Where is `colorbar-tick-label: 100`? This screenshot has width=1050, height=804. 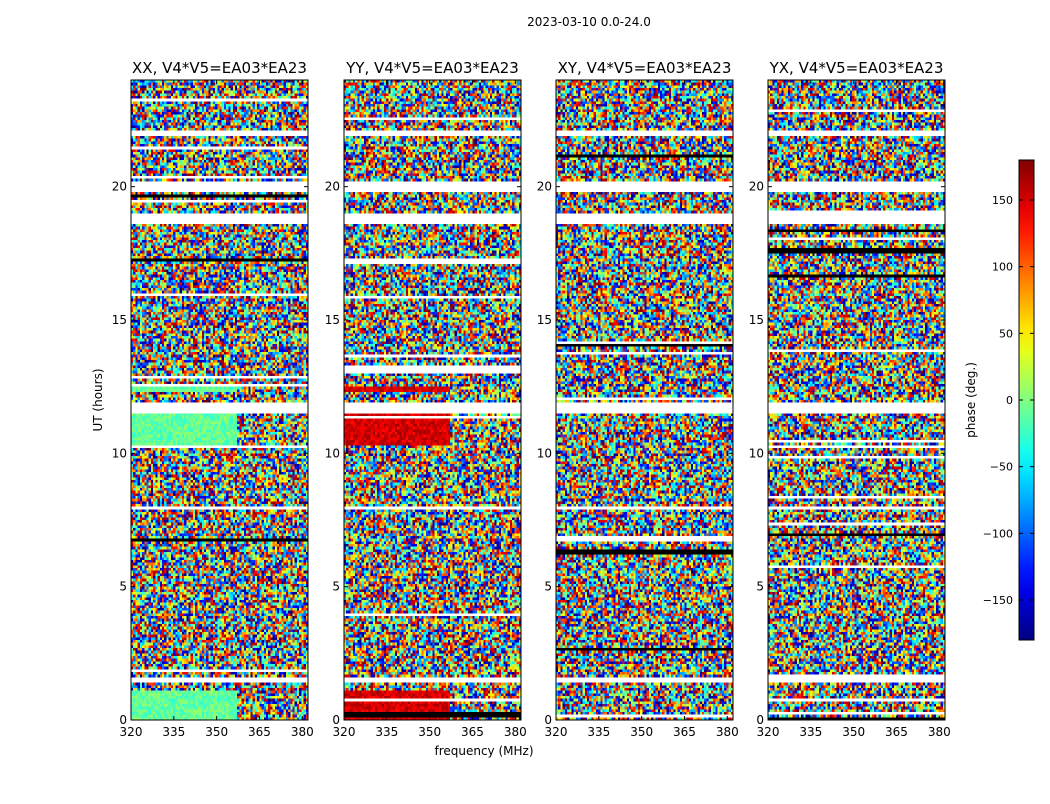 colorbar-tick-label: 100 is located at coordinates (1002, 267).